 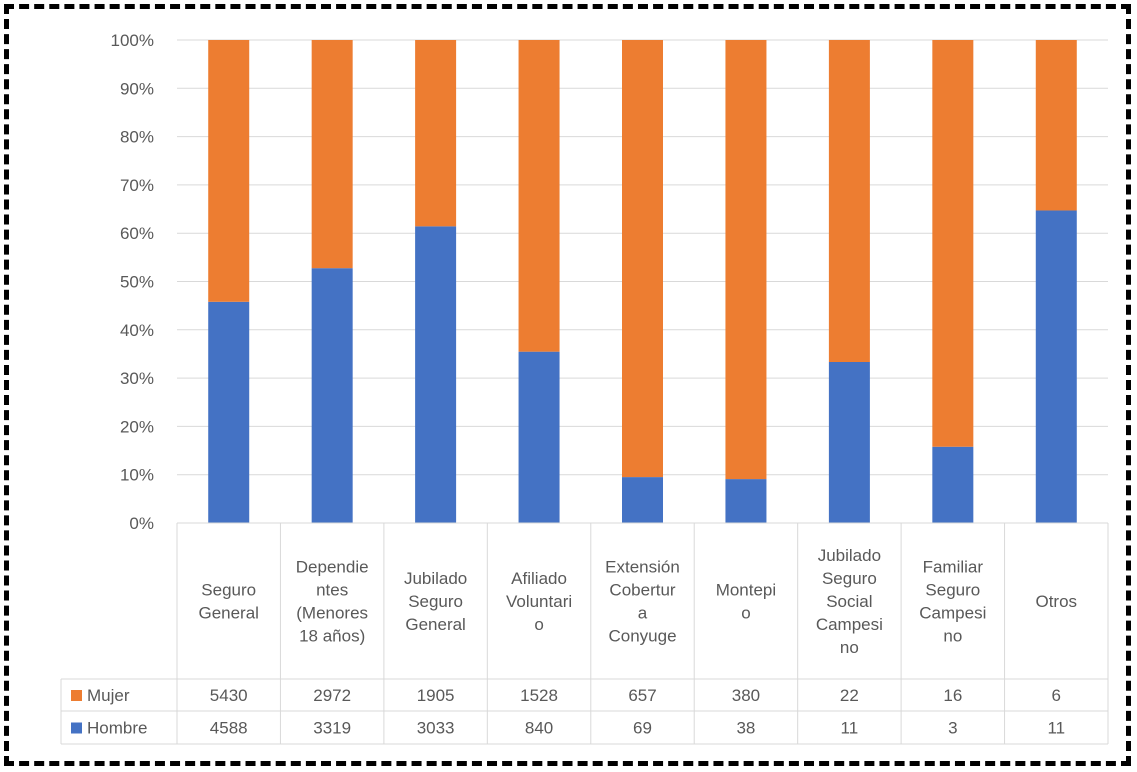 What do you see at coordinates (952, 728) in the screenshot?
I see `data-table-value: 3` at bounding box center [952, 728].